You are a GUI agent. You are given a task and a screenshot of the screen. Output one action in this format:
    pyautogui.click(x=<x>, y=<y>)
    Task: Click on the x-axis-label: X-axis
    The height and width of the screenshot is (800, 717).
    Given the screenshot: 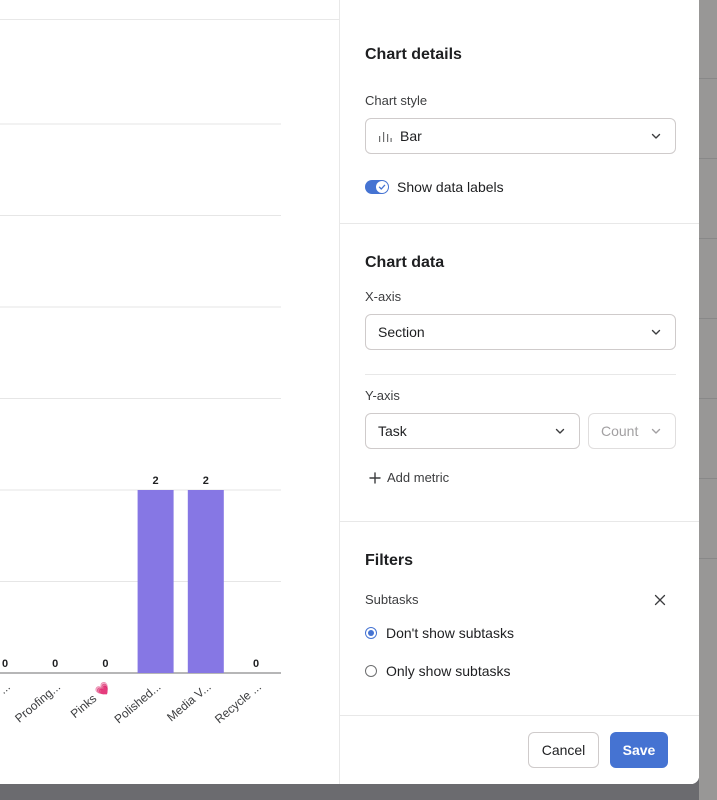 What is the action you would take?
    pyautogui.click(x=383, y=296)
    